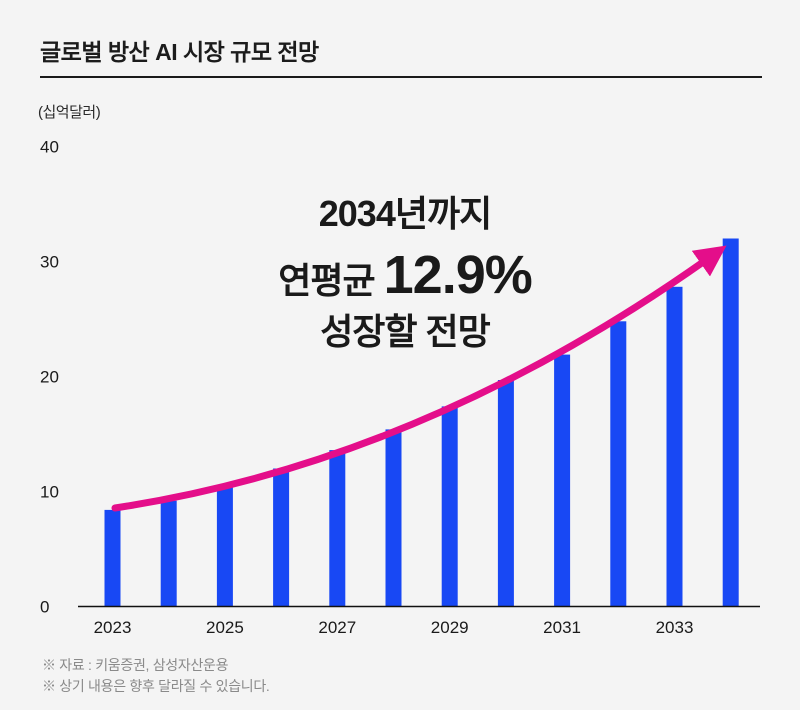 This screenshot has width=800, height=710. I want to click on bar-2030, so click(505, 493).